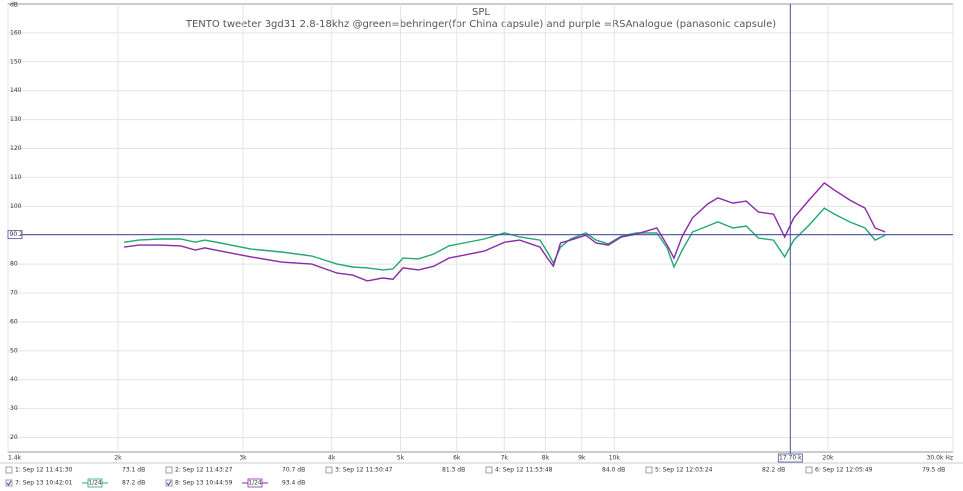  What do you see at coordinates (204, 483) in the screenshot?
I see `measurement-name: 8: Sep 13 10:44:59` at bounding box center [204, 483].